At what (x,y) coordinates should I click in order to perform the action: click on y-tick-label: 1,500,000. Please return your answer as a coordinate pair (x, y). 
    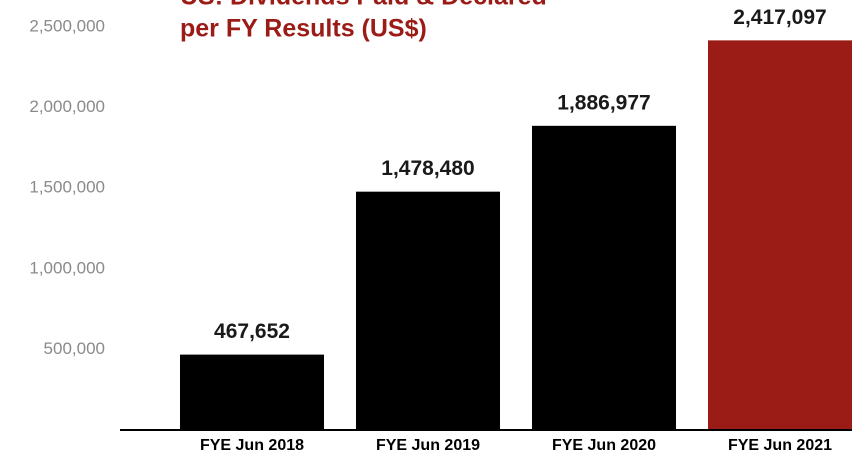
    Looking at the image, I should click on (67, 187).